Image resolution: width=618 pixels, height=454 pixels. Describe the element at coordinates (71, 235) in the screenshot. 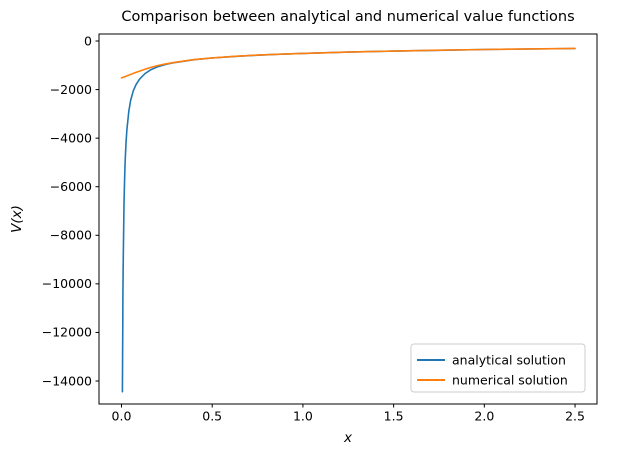

I see `y-tick-label: −8000` at that location.